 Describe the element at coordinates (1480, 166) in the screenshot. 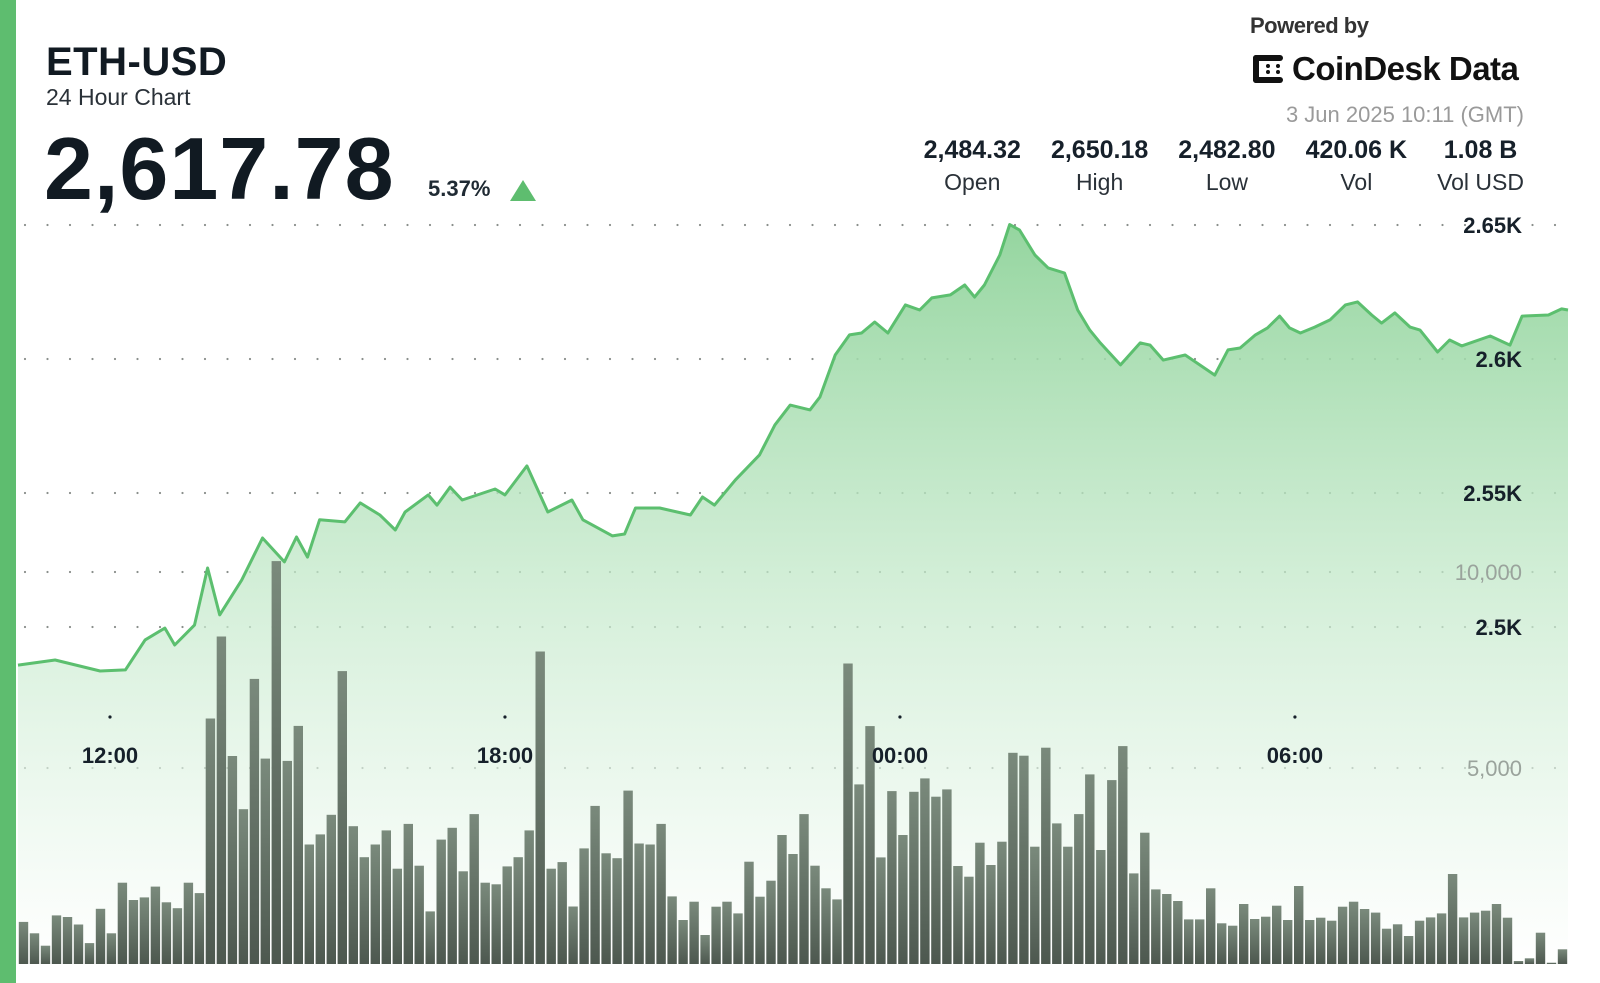

I see `stat-vol-usd: 1.08 B Vol USD` at that location.